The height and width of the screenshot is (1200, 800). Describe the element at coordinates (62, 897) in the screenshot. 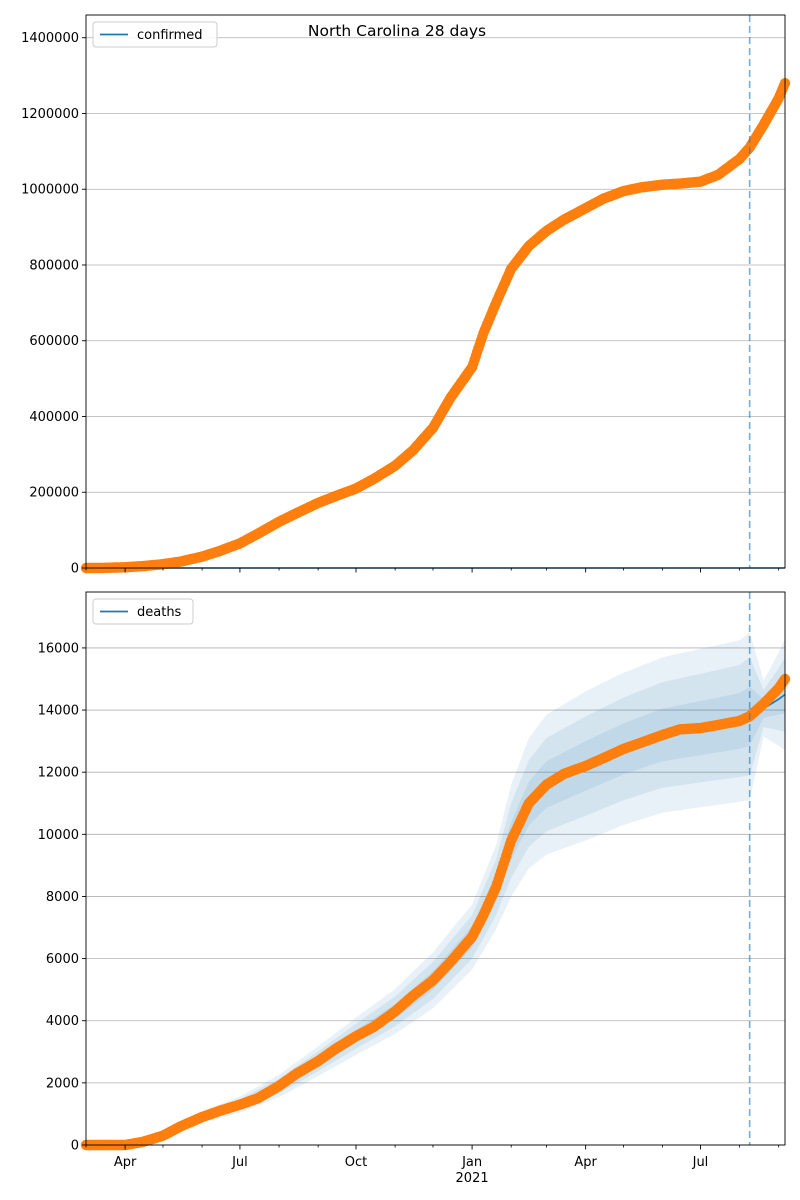

I see `y-tick-label: 8000` at that location.